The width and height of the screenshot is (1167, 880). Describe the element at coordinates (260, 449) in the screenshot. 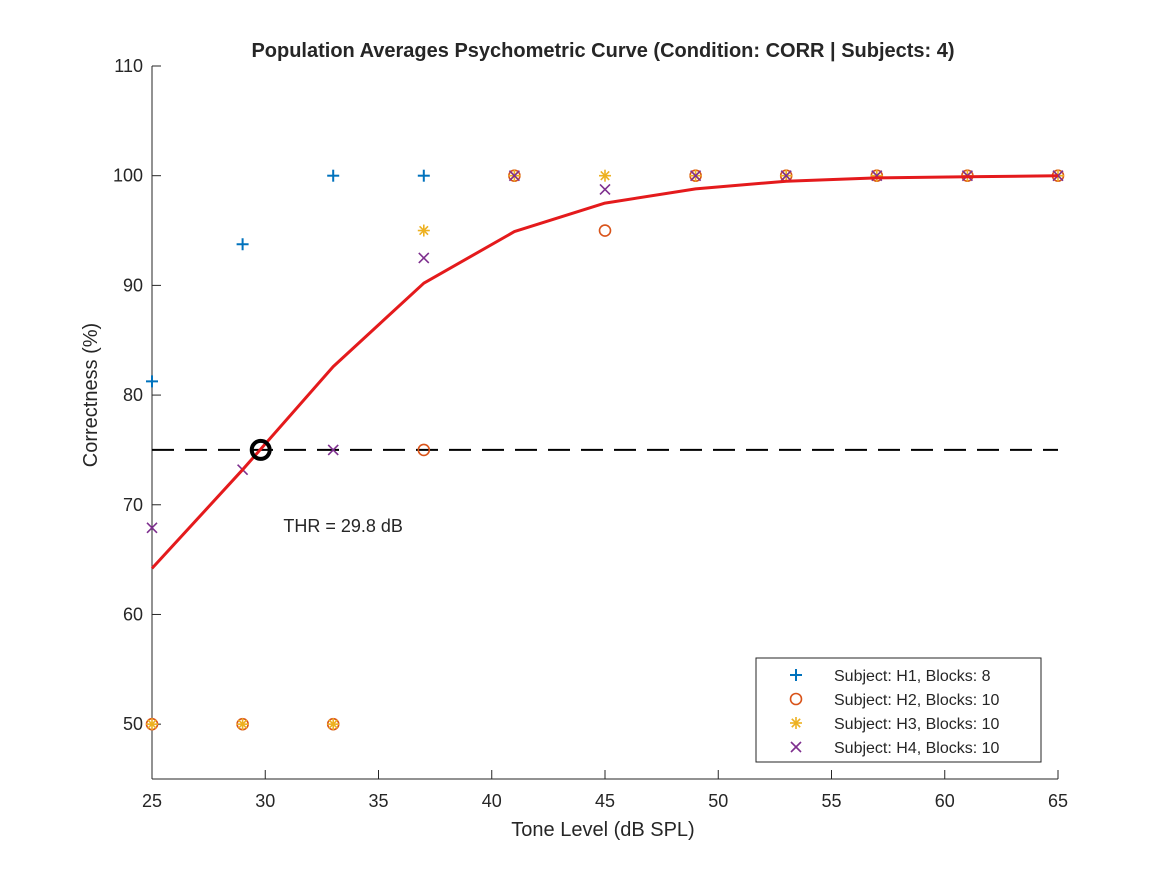

I see `threshold-point` at that location.